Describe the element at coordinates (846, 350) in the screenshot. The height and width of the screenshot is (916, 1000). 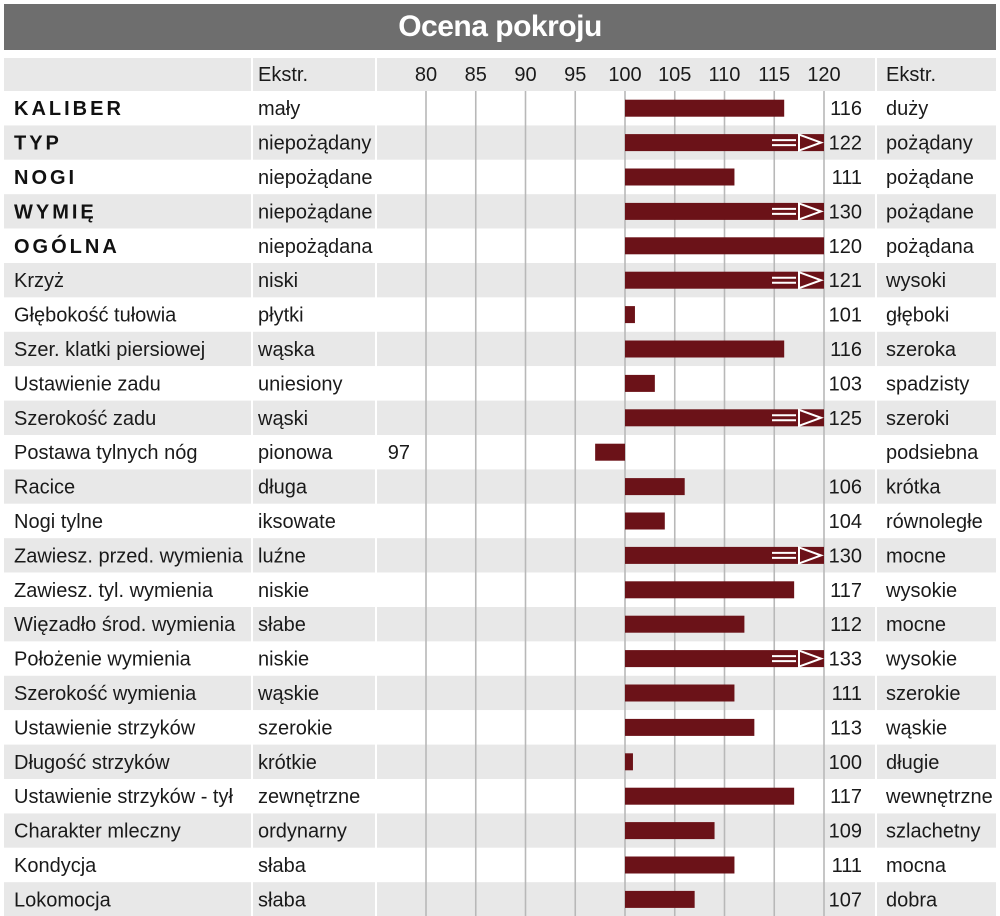
I see `value-label: 116` at that location.